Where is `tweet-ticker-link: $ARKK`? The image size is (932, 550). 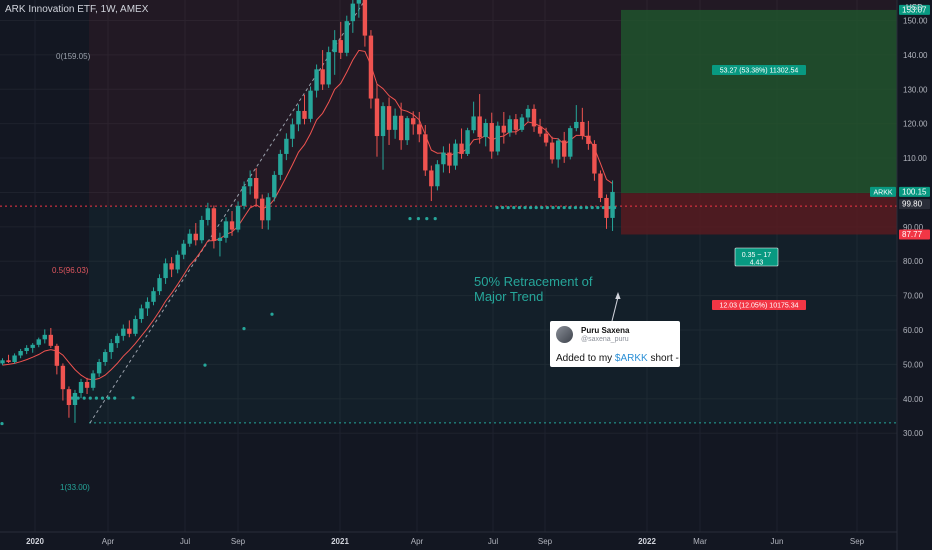
tweet-ticker-link: $ARKK is located at coordinates (631, 358).